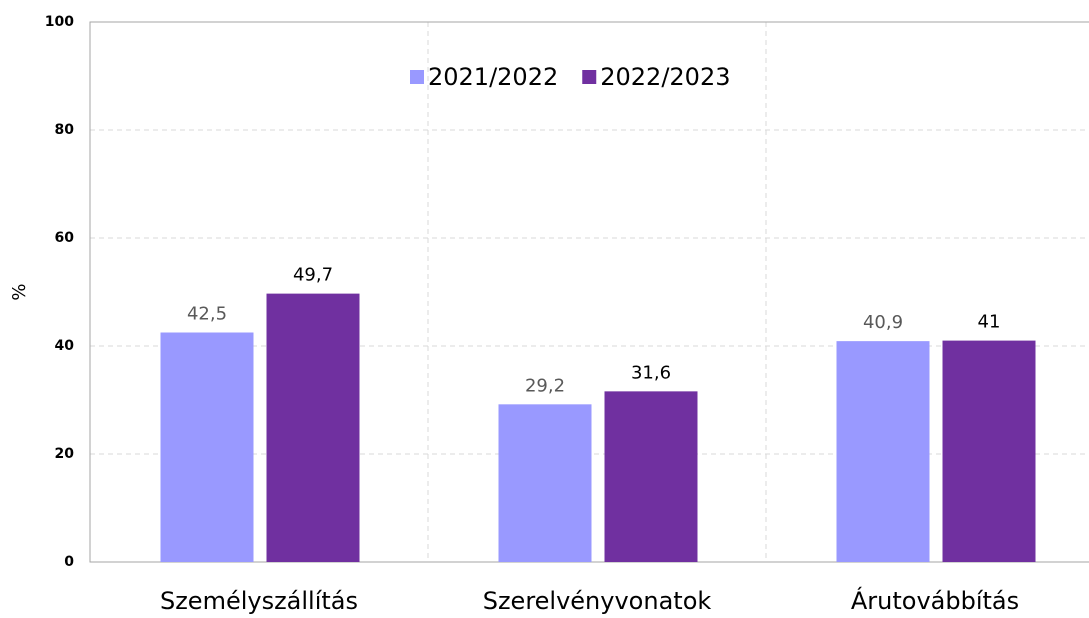  Describe the element at coordinates (59, 22) in the screenshot. I see `y-tick-label: 100` at that location.